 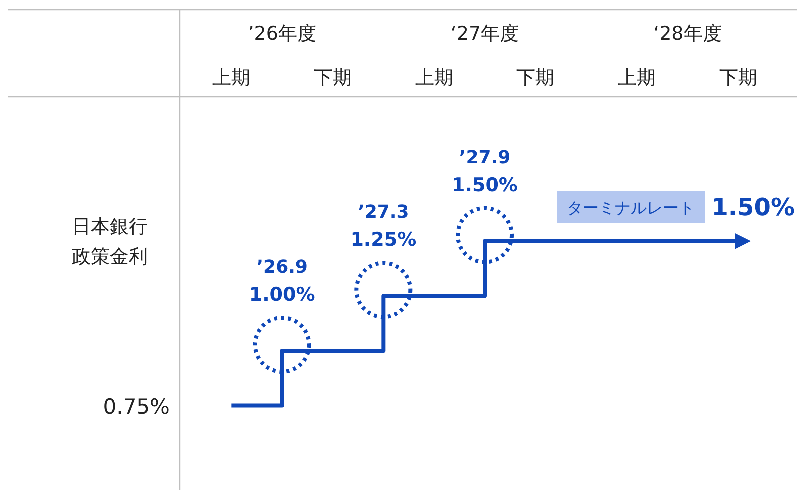 What do you see at coordinates (485, 34) in the screenshot?
I see `text: ‘27年度` at bounding box center [485, 34].